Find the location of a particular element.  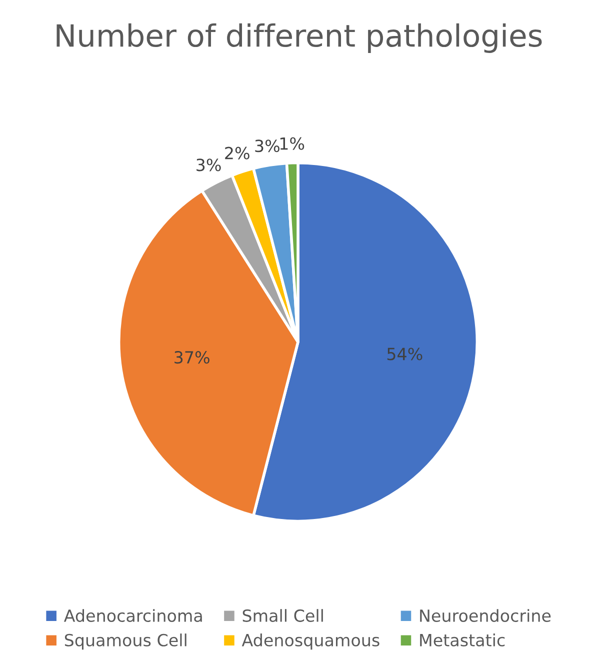

legend-label: Metastatic is located at coordinates (462, 640).